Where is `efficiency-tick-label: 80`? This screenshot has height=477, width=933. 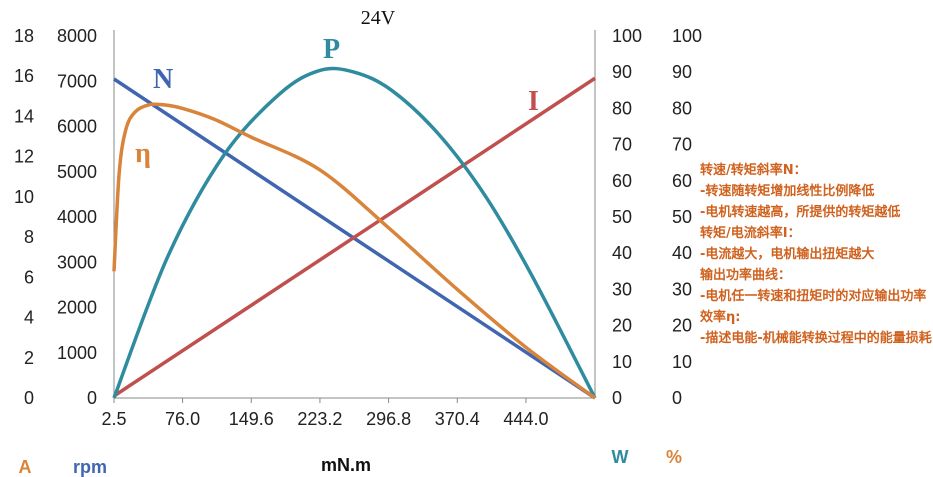
efficiency-tick-label: 80 is located at coordinates (682, 108).